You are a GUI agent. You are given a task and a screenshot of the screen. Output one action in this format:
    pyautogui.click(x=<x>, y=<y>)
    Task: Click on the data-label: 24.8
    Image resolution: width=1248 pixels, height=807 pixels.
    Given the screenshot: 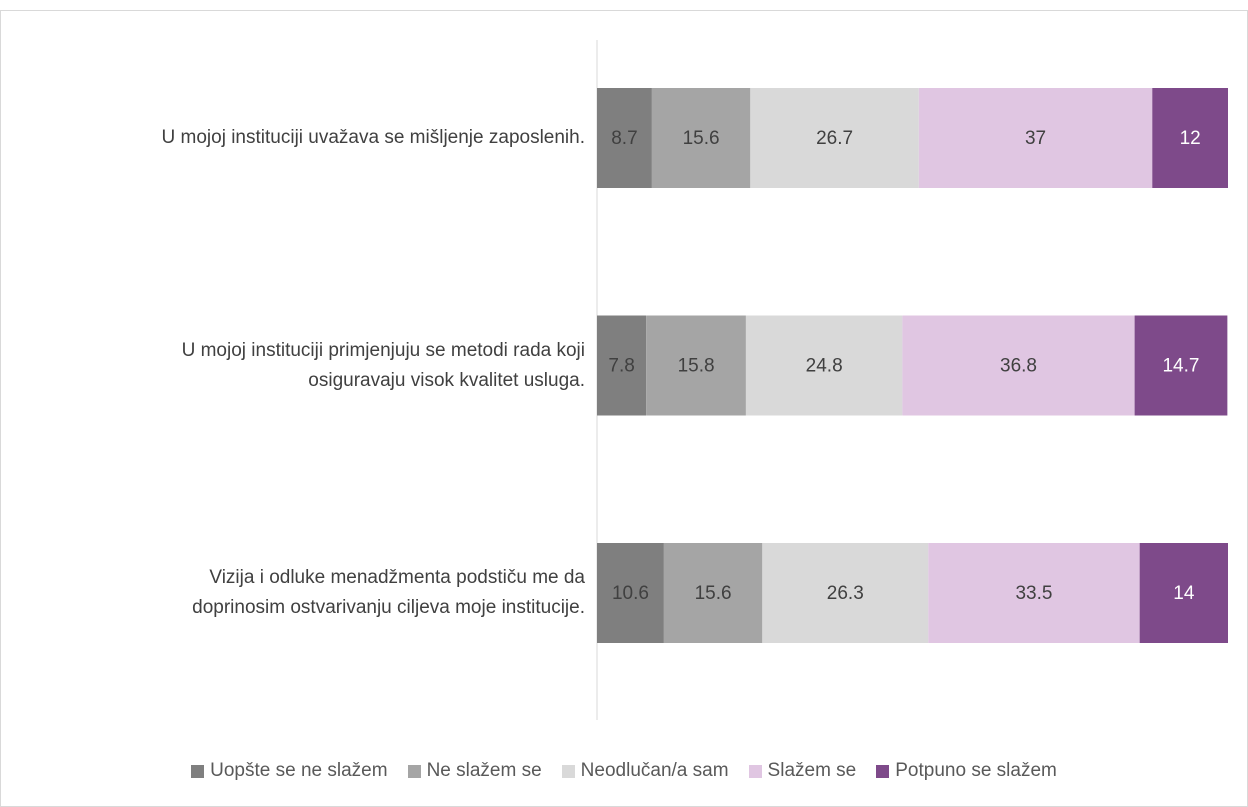 What is the action you would take?
    pyautogui.click(x=824, y=366)
    